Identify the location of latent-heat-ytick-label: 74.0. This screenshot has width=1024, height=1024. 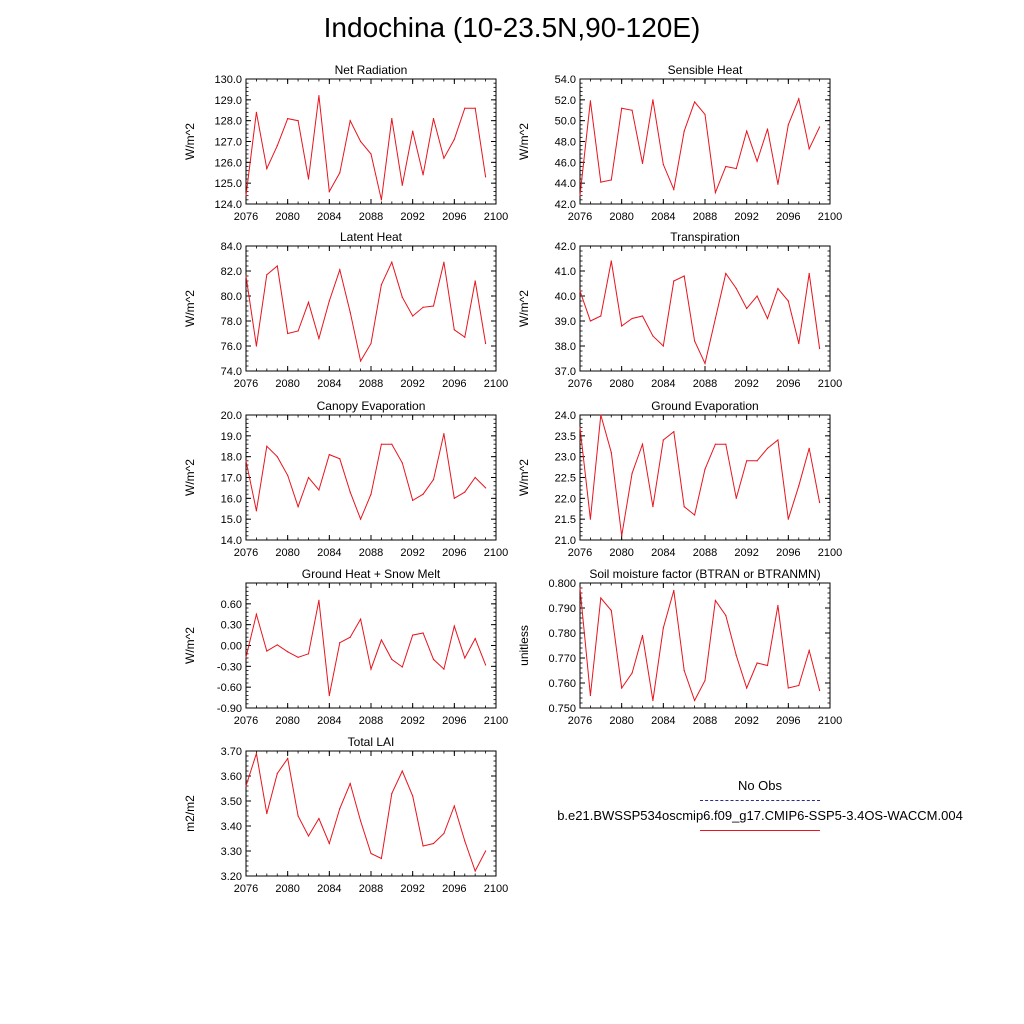
(231, 372).